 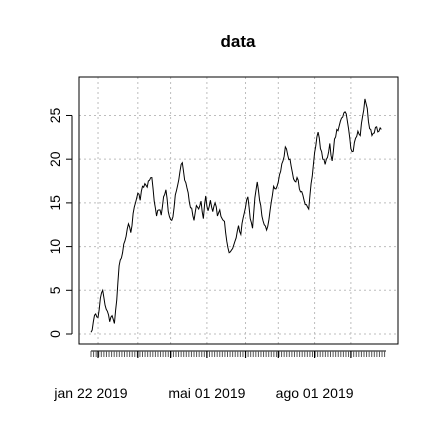 I want to click on x-tick-label: jan 22 2019, so click(x=90, y=393).